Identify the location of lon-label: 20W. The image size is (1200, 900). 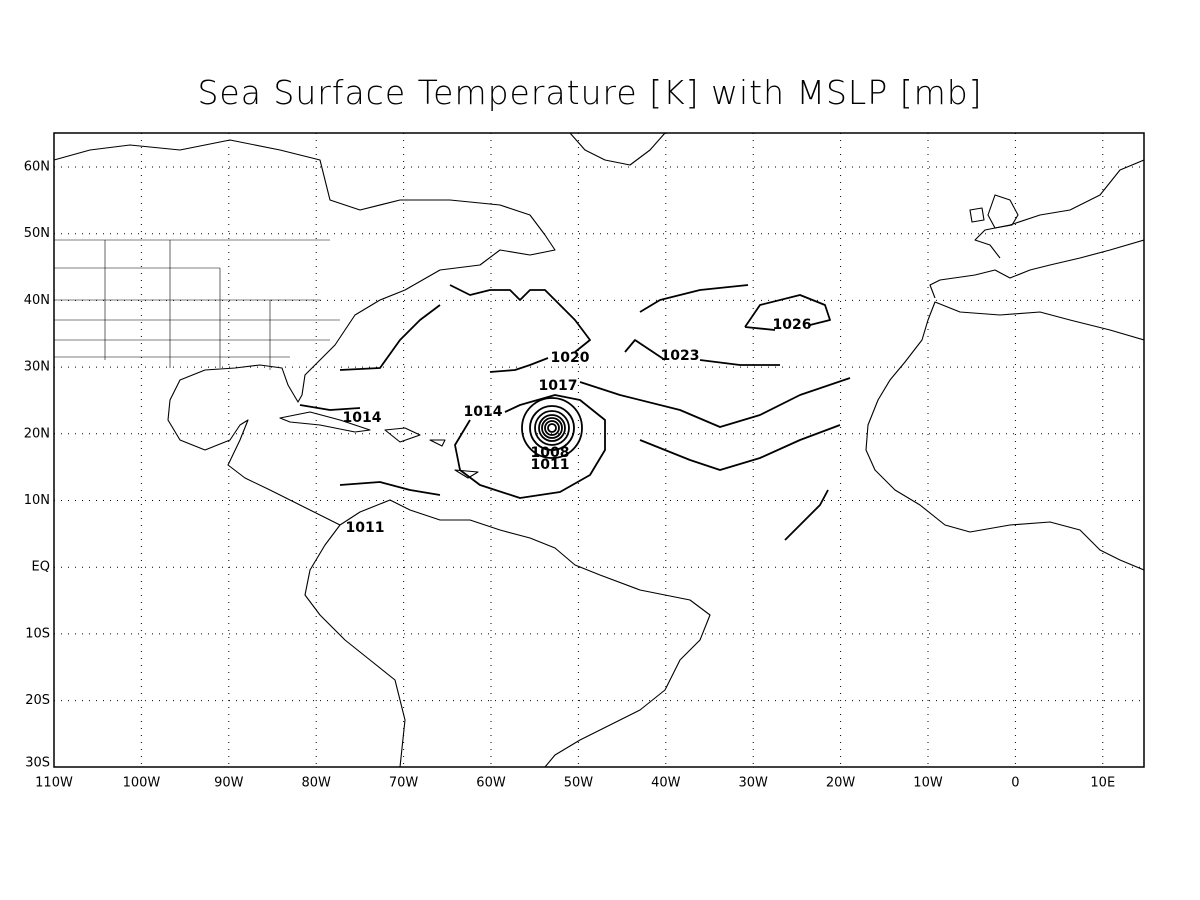
(841, 783).